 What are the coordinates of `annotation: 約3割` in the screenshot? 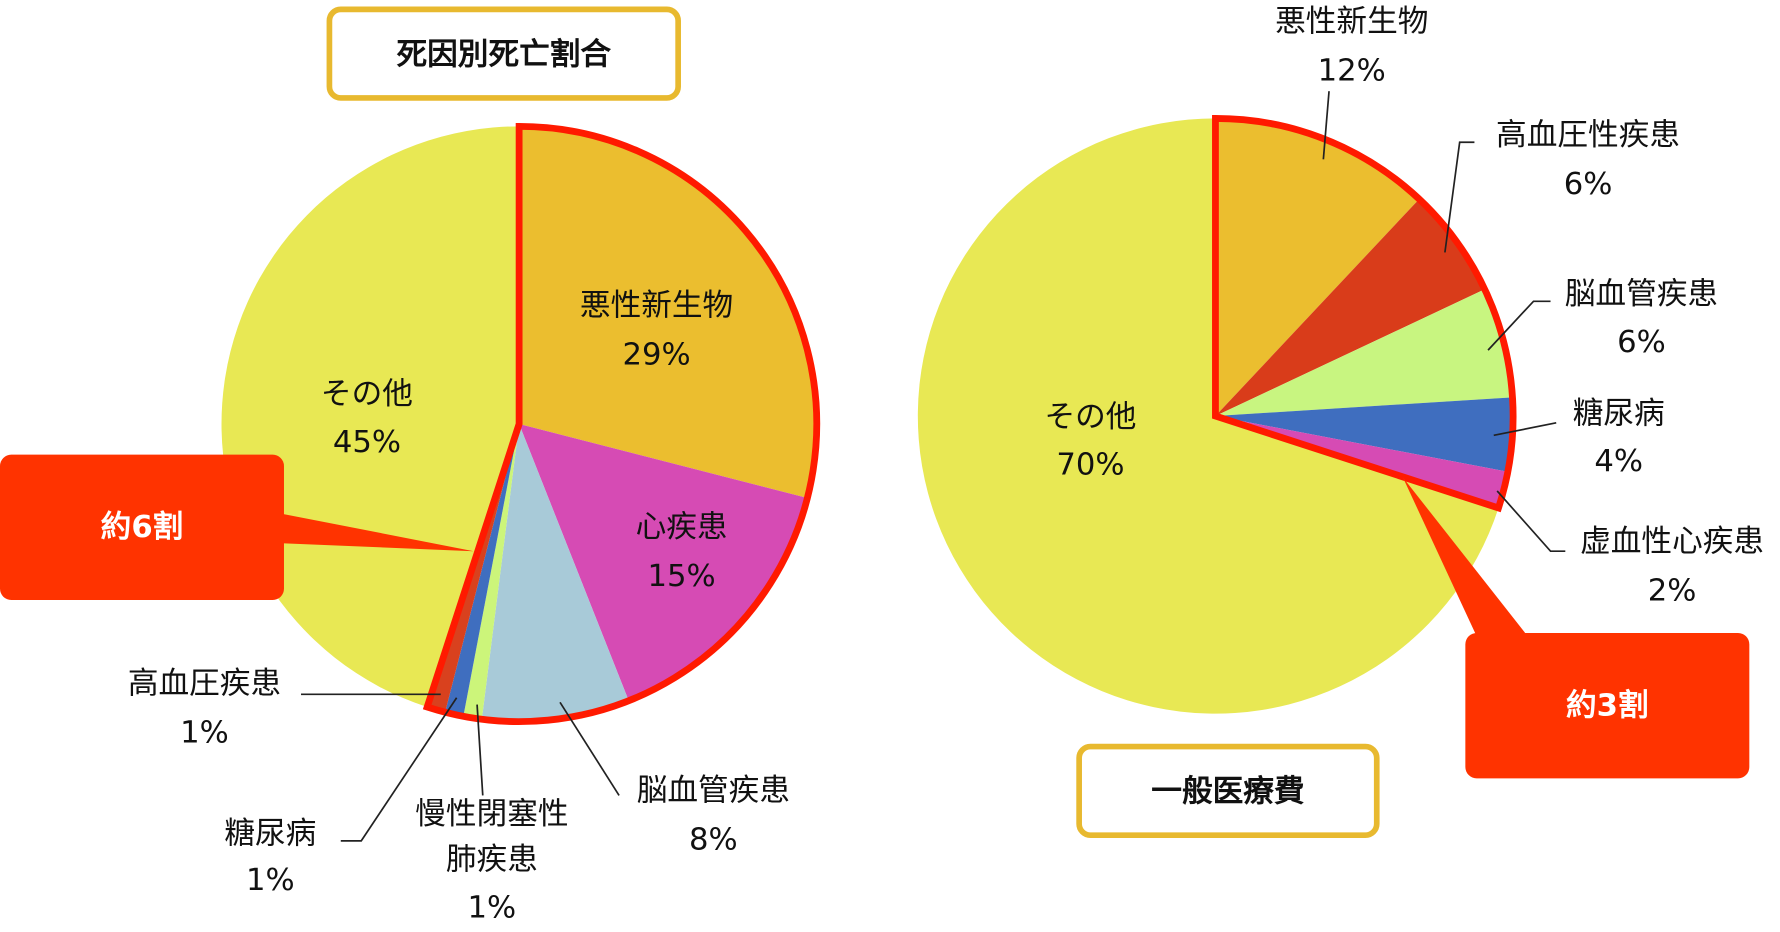 It's located at (1607, 705).